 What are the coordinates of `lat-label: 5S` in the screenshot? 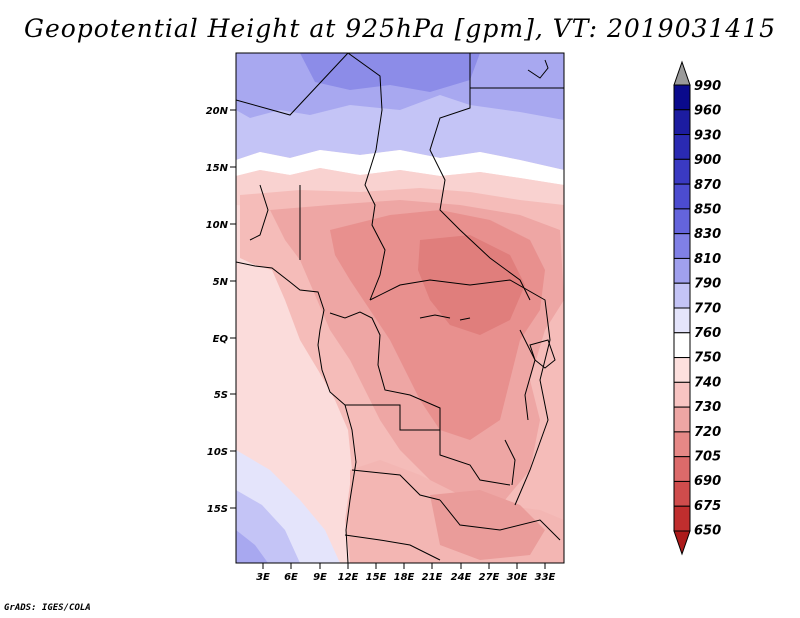 It's located at (221, 395).